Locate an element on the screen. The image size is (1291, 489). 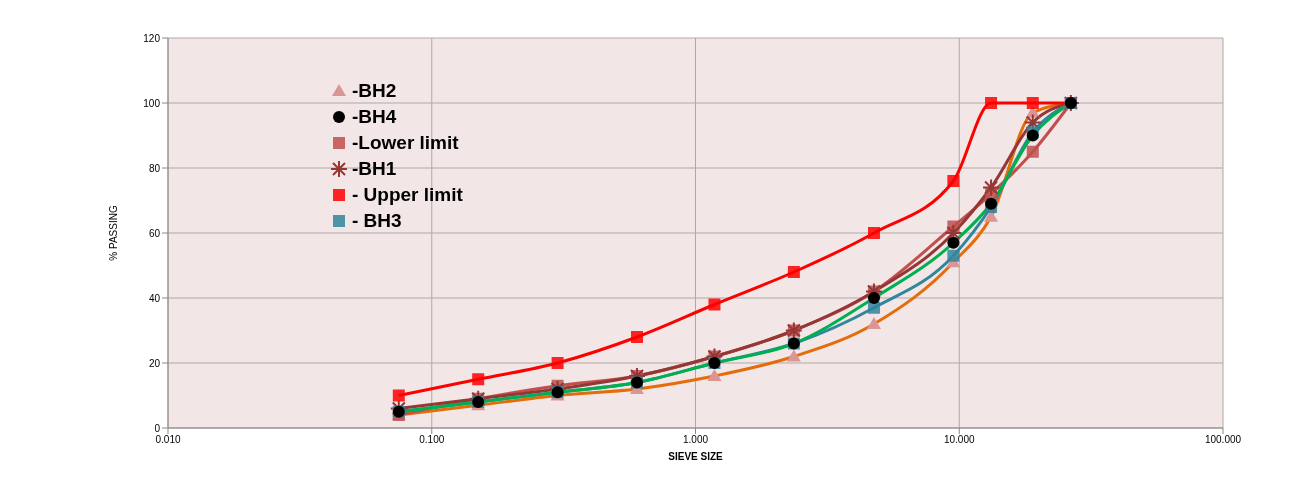
legend-label: -BH4 is located at coordinates (374, 117).